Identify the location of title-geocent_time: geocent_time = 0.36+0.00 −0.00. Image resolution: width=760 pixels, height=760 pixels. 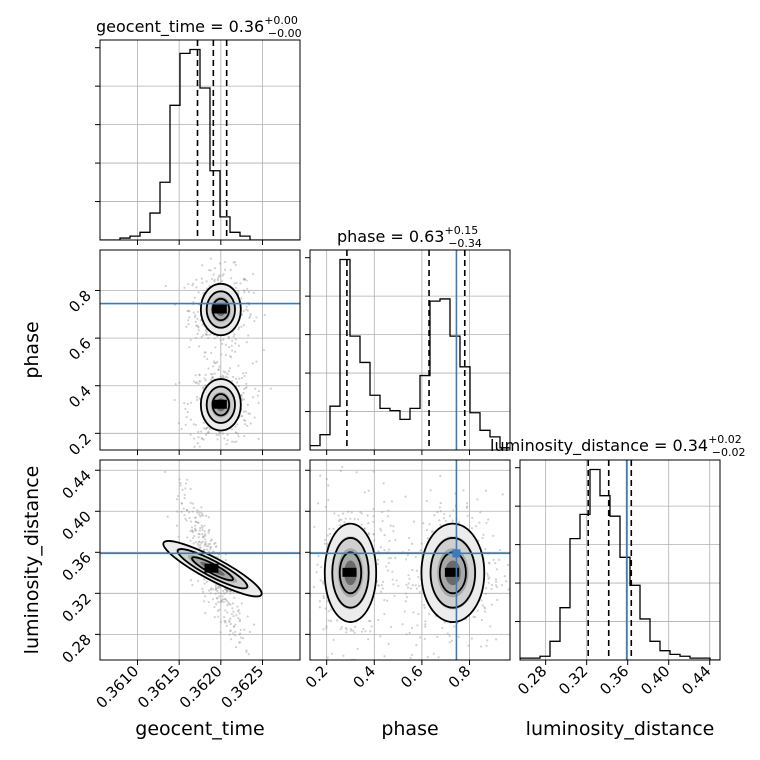
(199, 27).